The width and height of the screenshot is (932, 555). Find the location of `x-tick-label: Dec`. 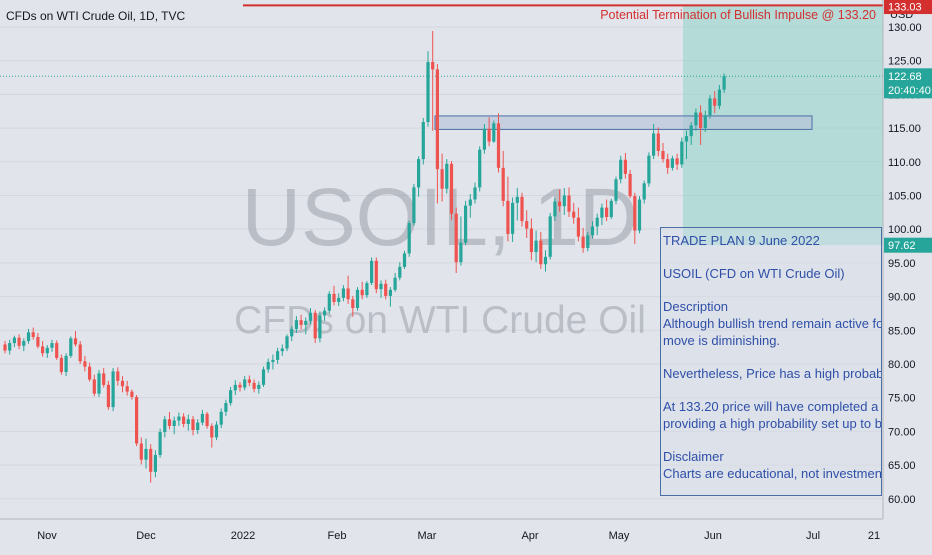

x-tick-label: Dec is located at coordinates (146, 536).